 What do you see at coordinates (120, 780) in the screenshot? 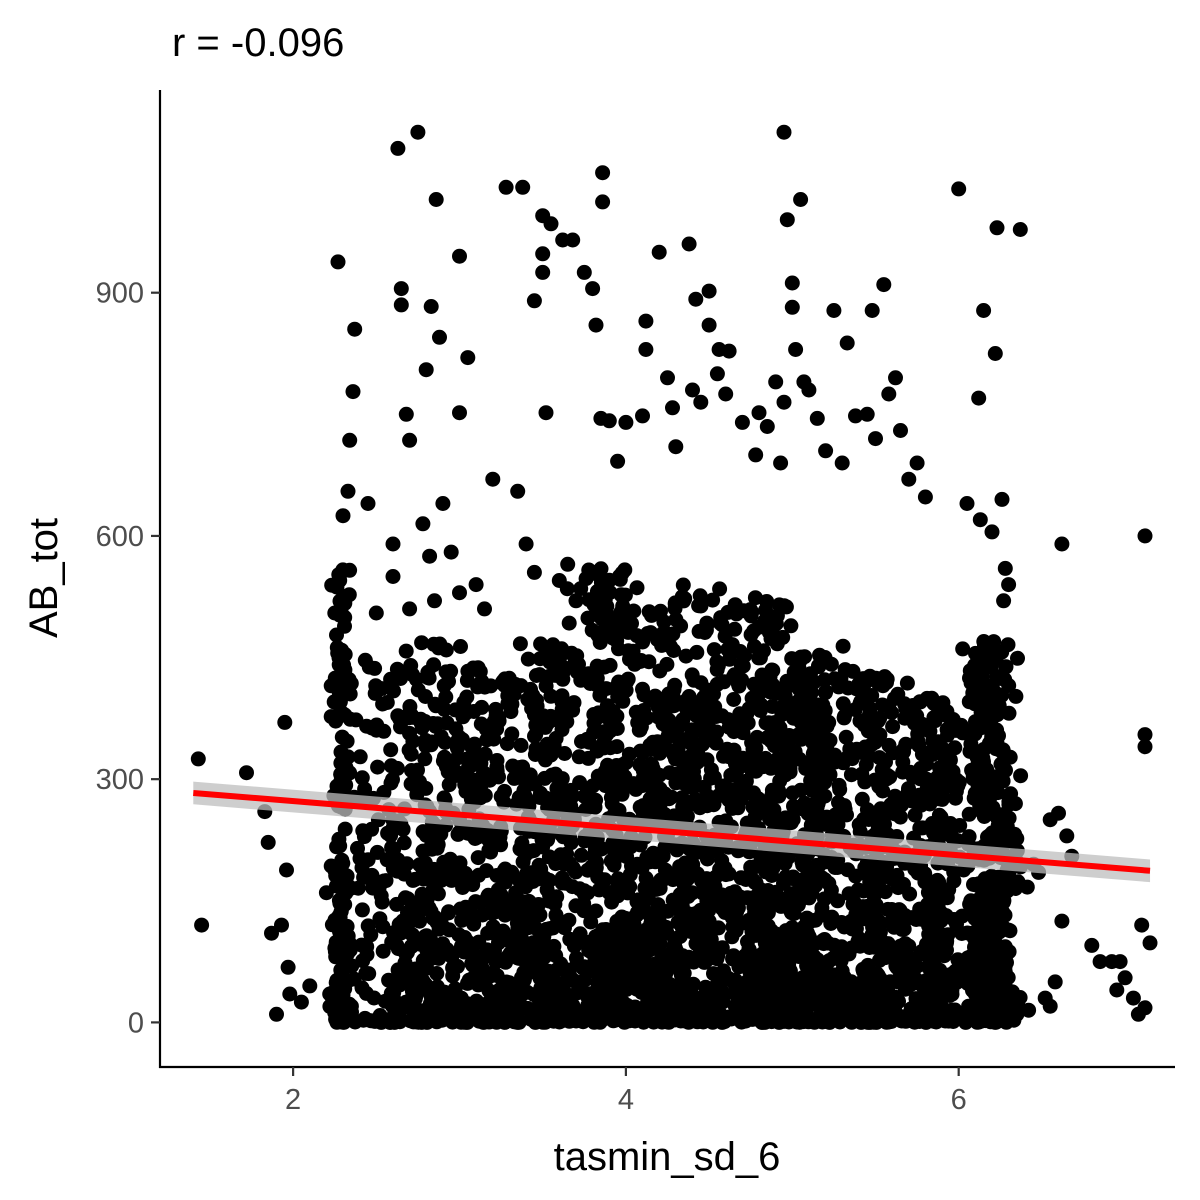
I see `y-tick-label: 300` at bounding box center [120, 780].